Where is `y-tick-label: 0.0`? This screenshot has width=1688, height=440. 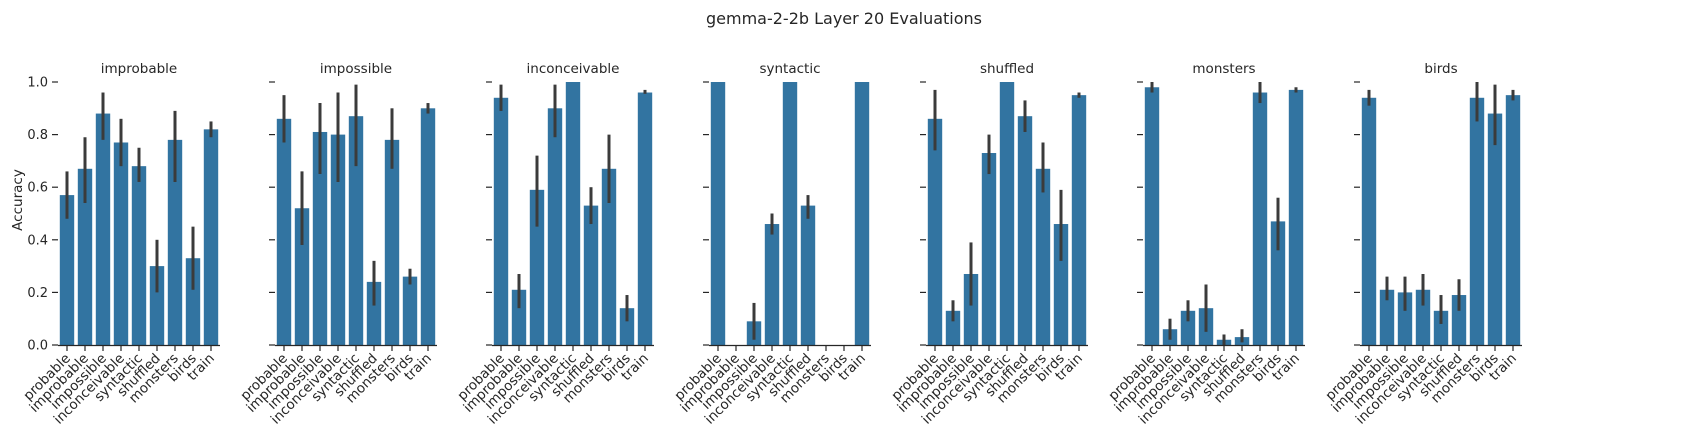 y-tick-label: 0.0 is located at coordinates (37, 346).